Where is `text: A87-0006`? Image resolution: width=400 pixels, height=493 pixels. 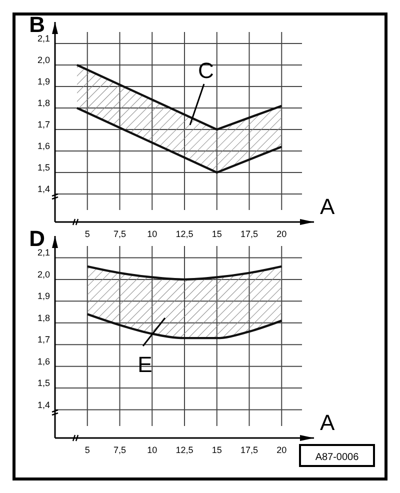 text: A87-0006 is located at coordinates (337, 457).